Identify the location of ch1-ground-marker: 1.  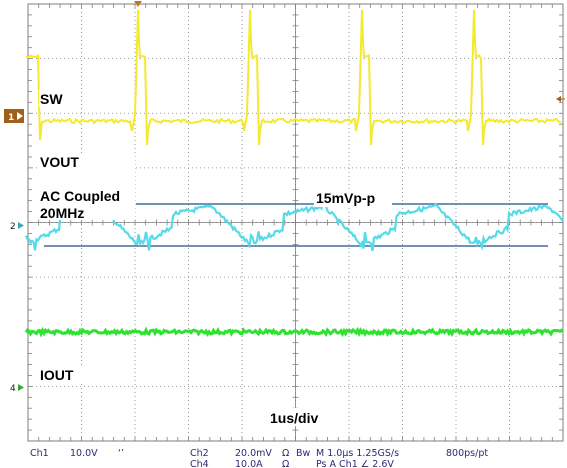
(14, 116).